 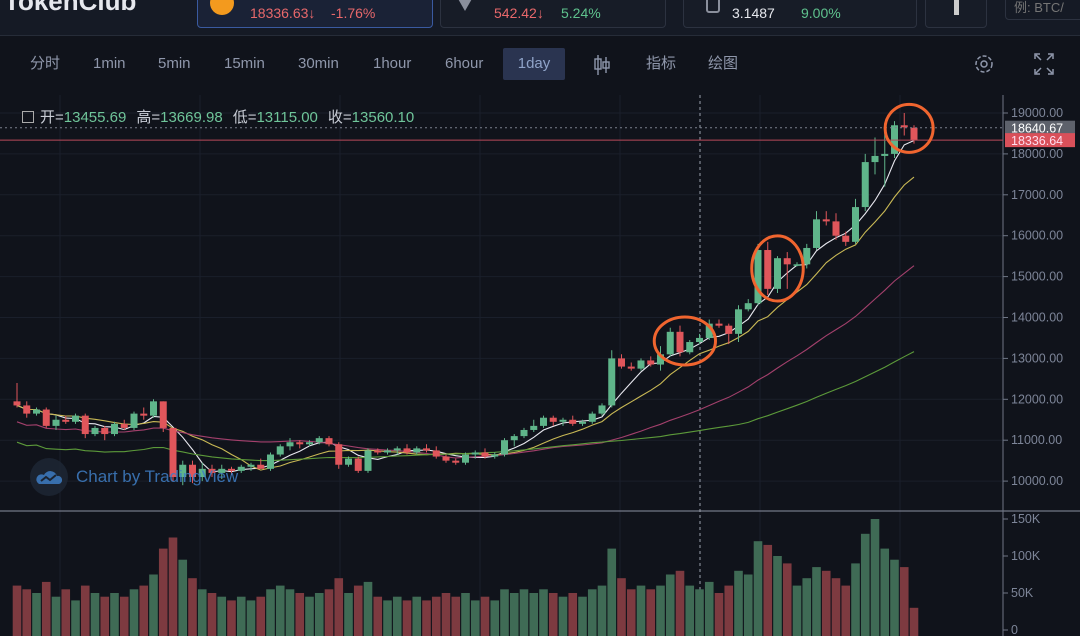 I want to click on last-price-badge, so click(x=1040, y=127).